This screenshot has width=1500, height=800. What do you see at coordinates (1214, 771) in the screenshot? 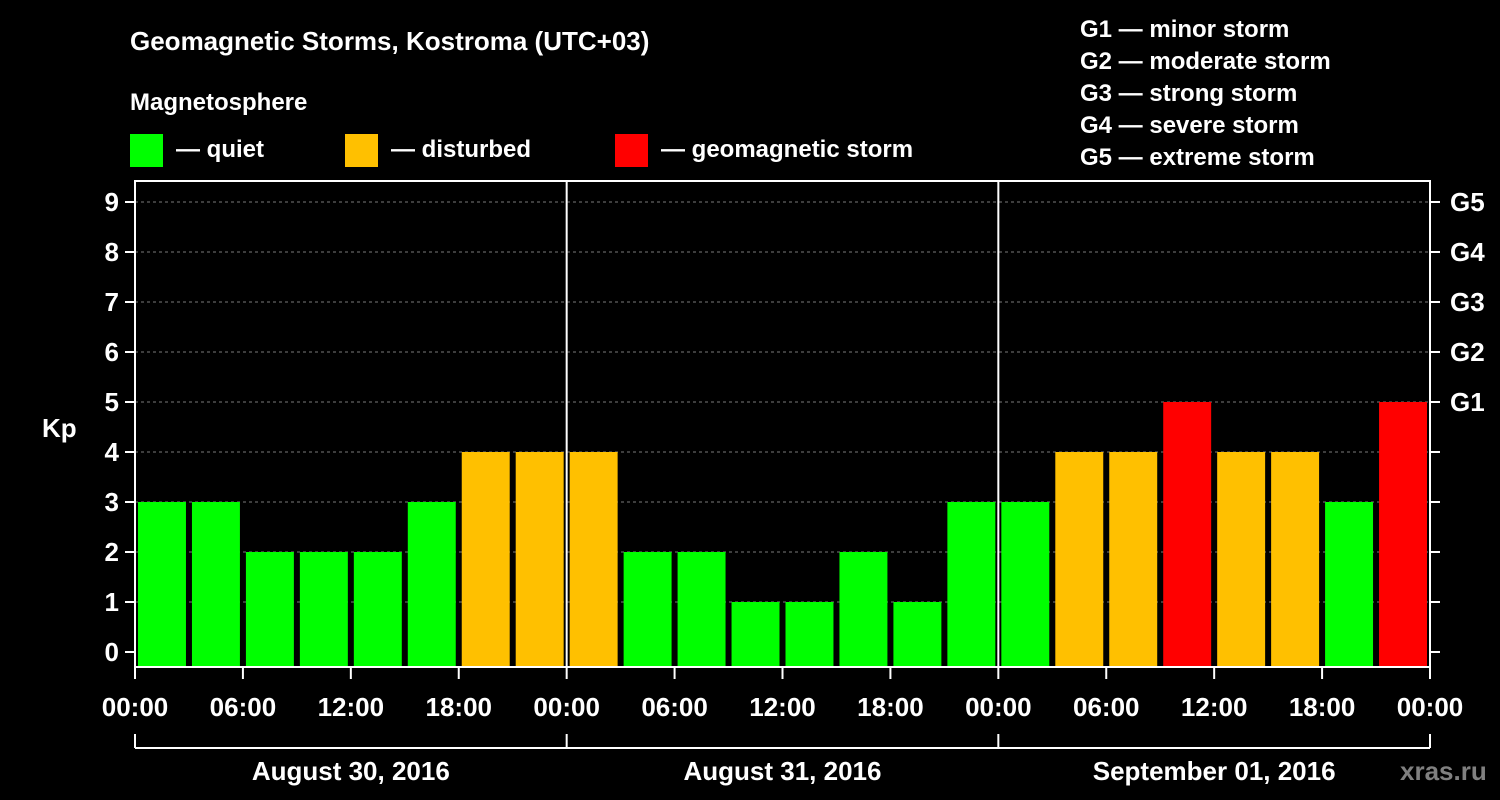
I see `day-label: September 01, 2016` at bounding box center [1214, 771].